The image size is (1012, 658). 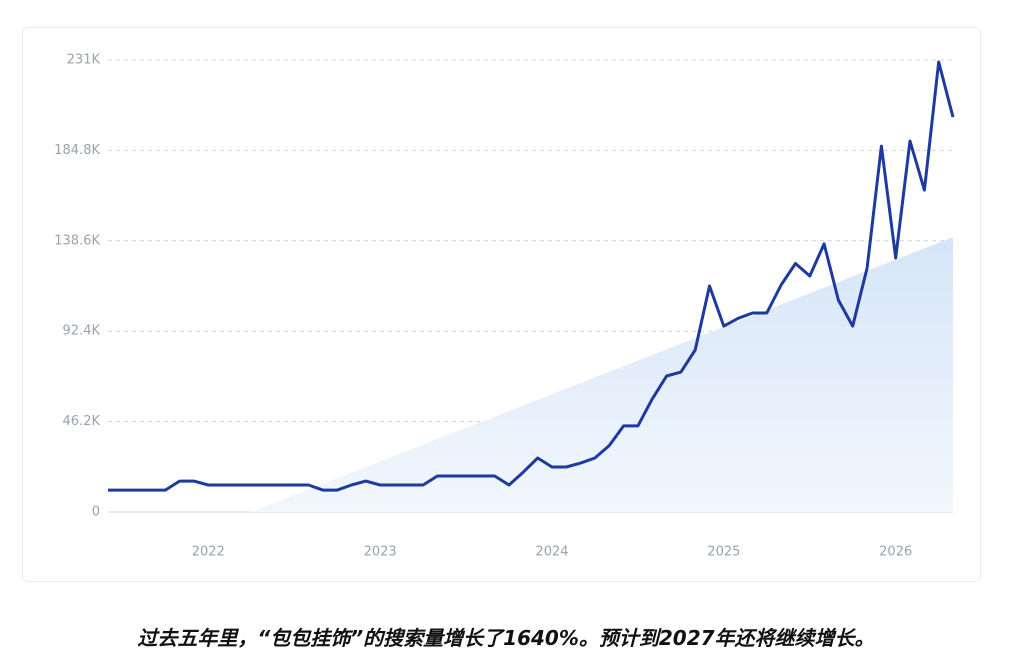 What do you see at coordinates (723, 552) in the screenshot?
I see `x-tick-label: 2025` at bounding box center [723, 552].